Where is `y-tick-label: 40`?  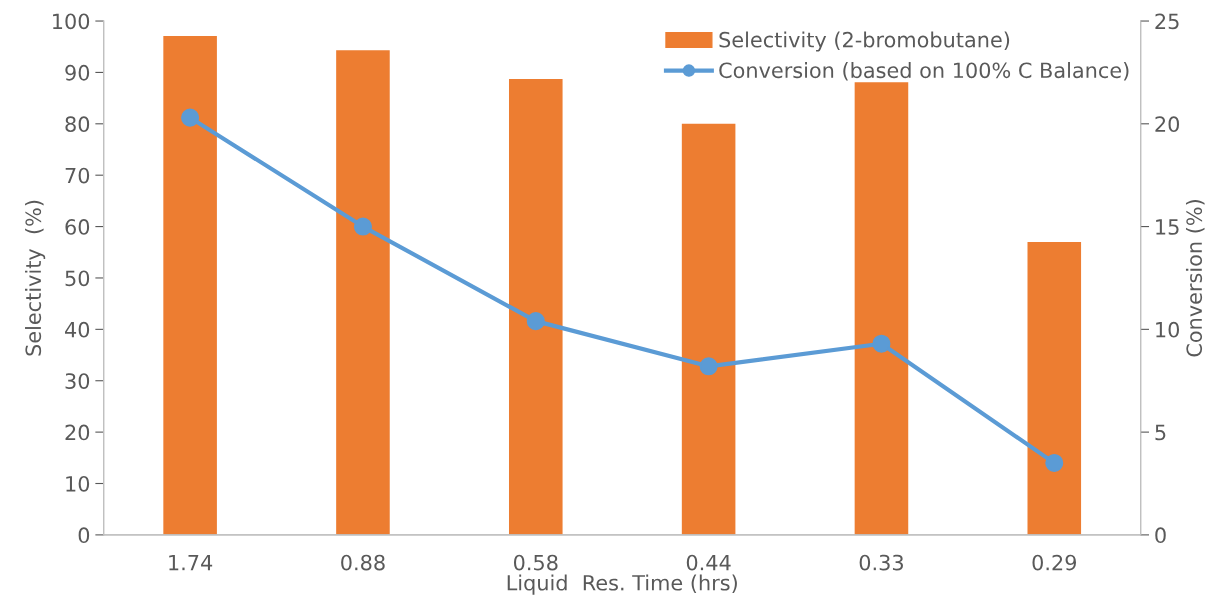
y-tick-label: 40 is located at coordinates (77, 329).